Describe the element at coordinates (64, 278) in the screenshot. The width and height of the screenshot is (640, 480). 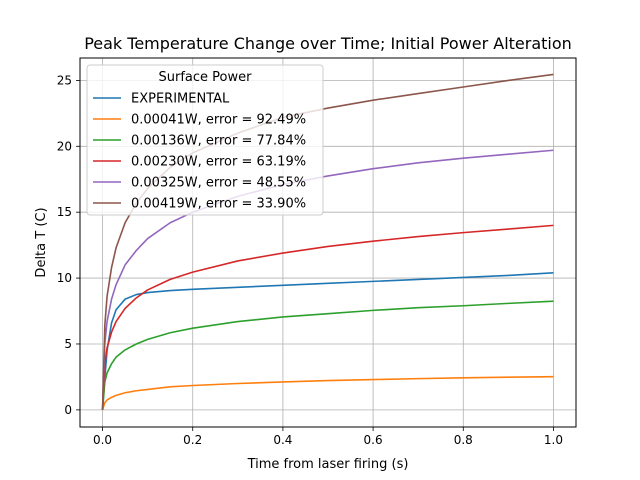
I see `y-tick-label: 10` at that location.